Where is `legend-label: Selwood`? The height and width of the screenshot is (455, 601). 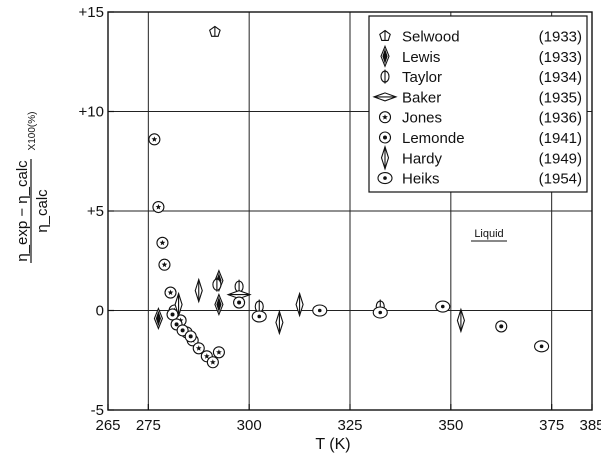
legend-label: Selwood is located at coordinates (431, 37).